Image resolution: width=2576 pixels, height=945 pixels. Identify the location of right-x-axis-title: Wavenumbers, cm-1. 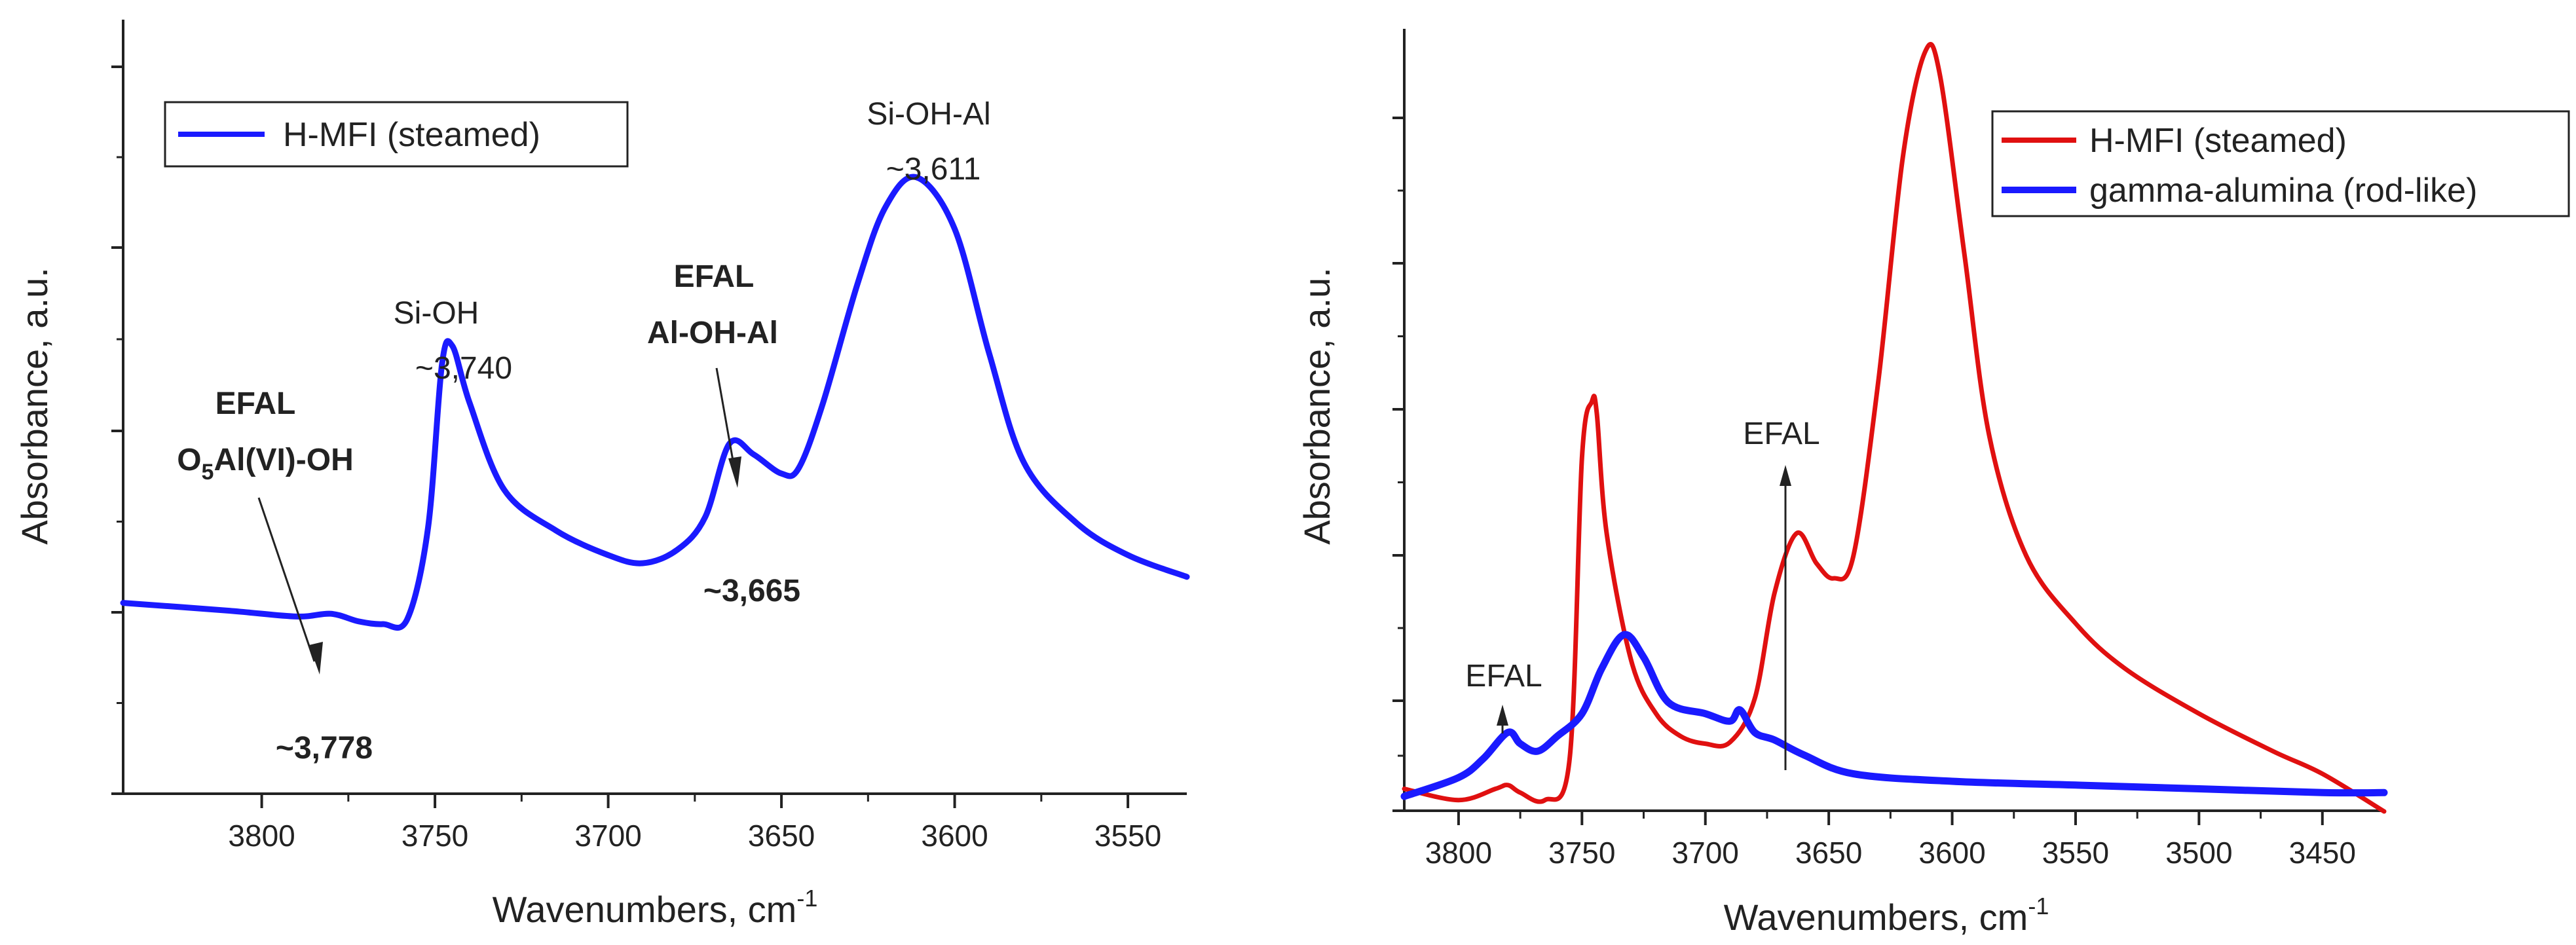
(1886, 915).